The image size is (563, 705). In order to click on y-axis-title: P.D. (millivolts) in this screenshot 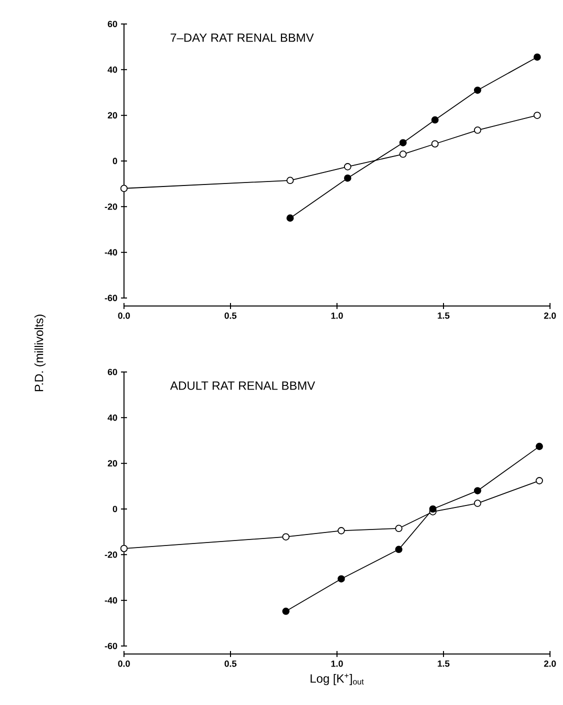, I will do `click(40, 353)`.